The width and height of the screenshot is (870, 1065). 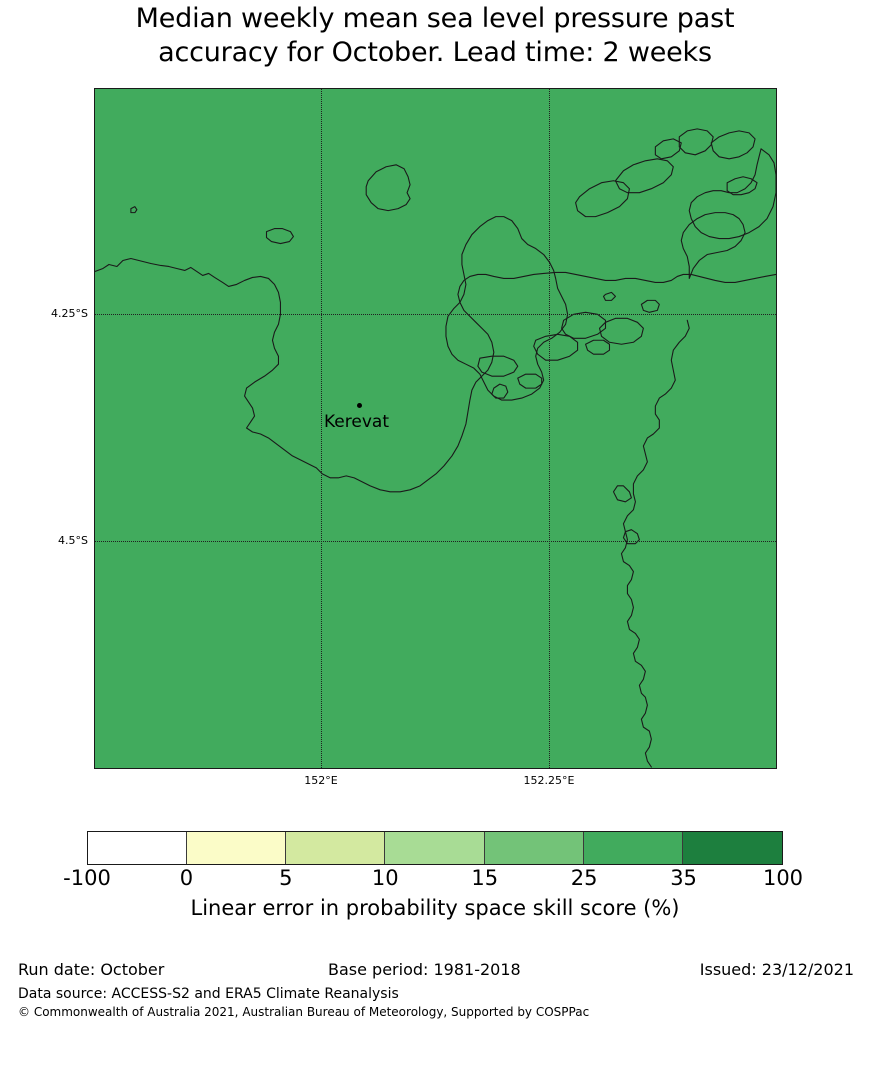 I want to click on station-label-kerevat: Kerevat, so click(x=356, y=422).